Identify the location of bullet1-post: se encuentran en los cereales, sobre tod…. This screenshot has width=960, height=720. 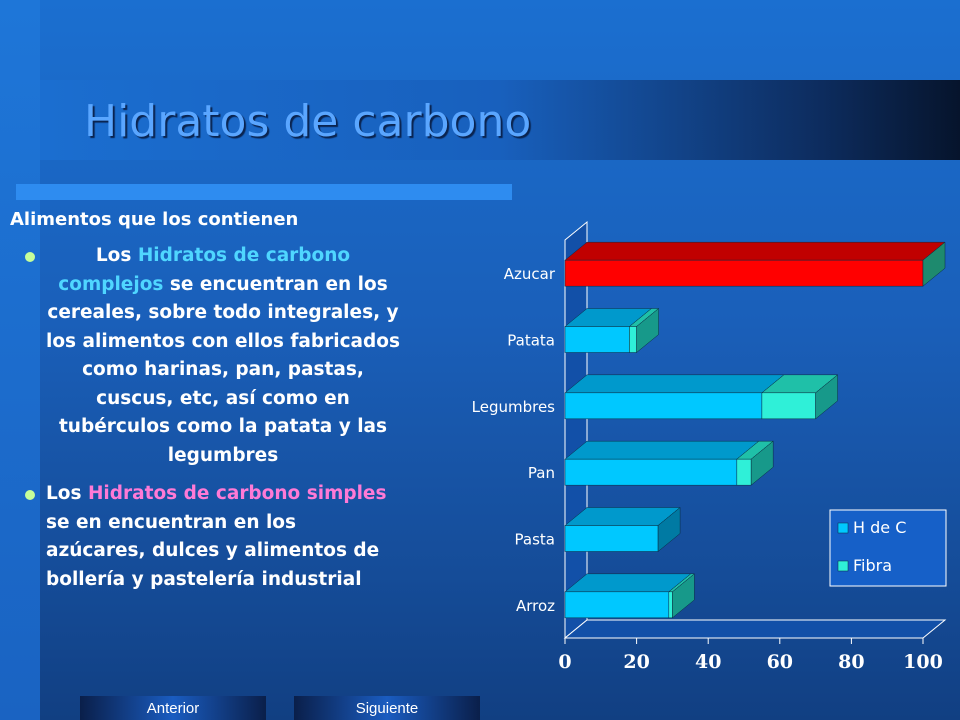
(223, 369).